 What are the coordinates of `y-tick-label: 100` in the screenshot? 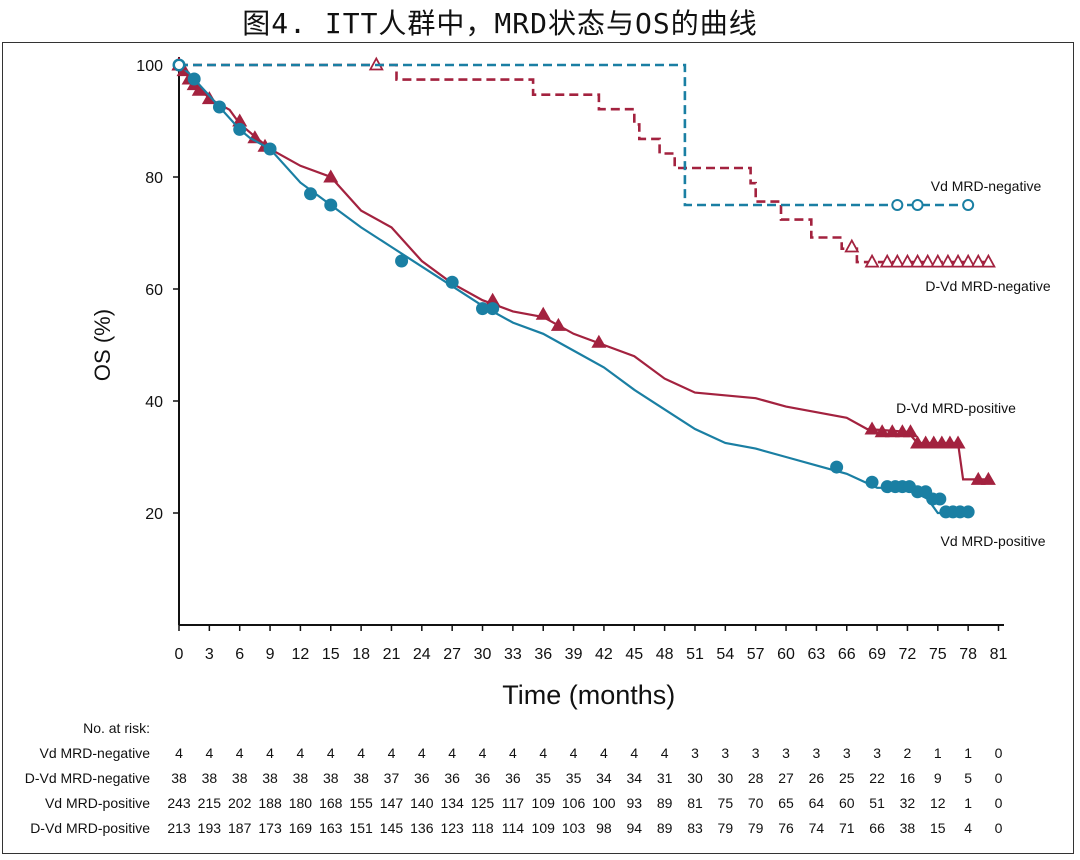 It's located at (149, 66).